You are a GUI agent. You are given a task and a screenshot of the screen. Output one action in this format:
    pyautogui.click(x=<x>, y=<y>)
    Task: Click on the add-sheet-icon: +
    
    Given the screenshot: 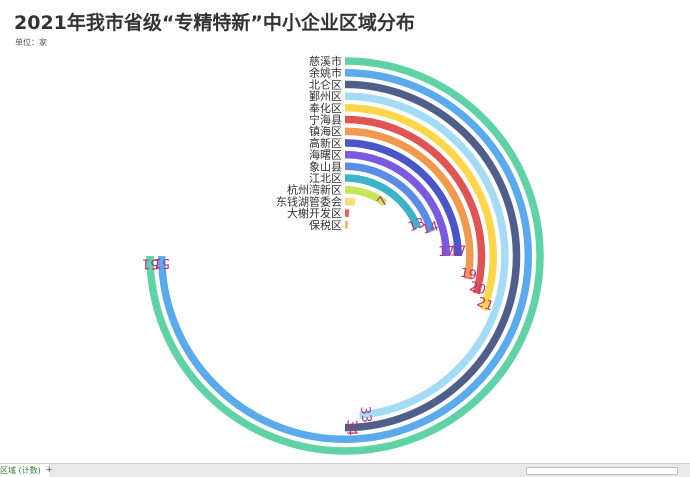 What is the action you would take?
    pyautogui.click(x=49, y=470)
    